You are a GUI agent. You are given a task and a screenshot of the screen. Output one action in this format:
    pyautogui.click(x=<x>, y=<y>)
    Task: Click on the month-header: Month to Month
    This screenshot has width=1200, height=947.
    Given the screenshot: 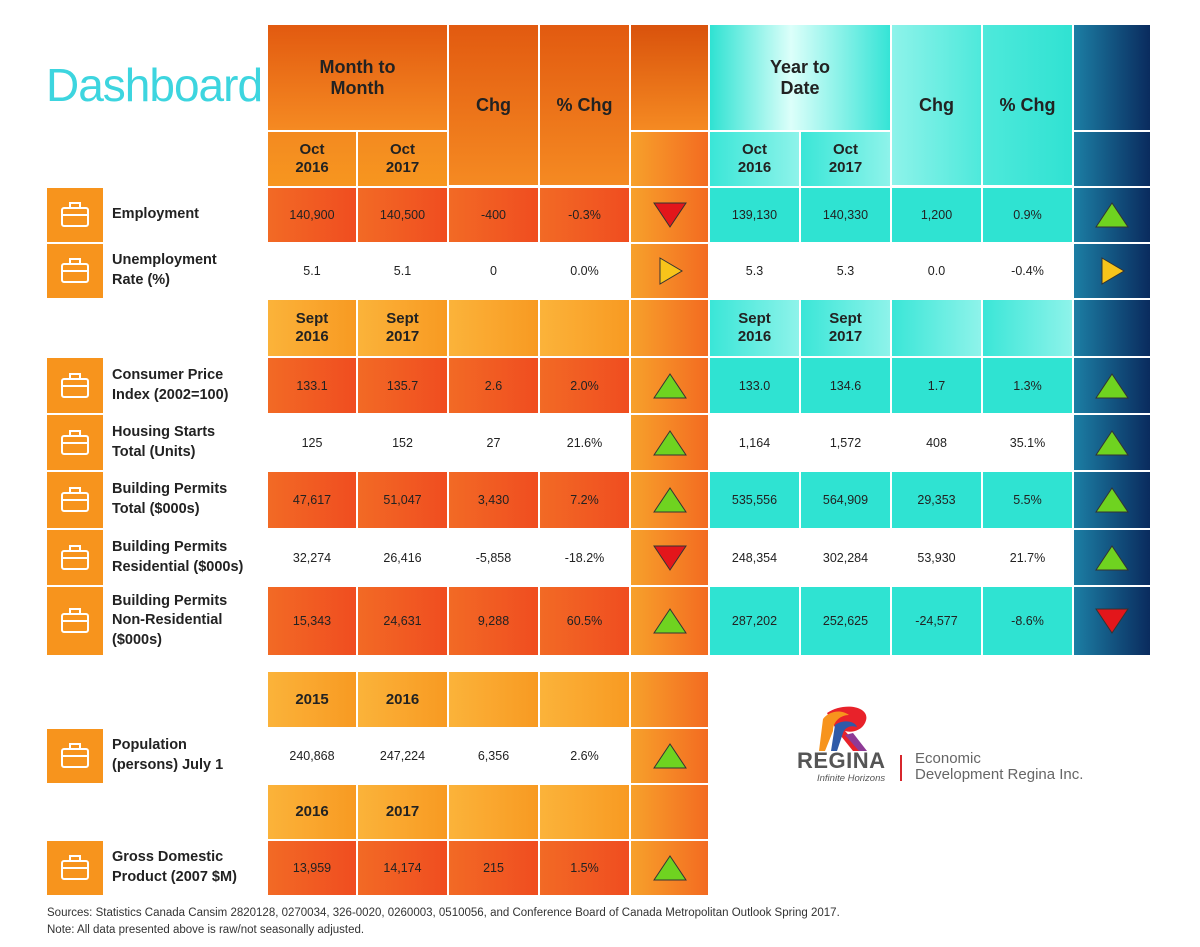 What is the action you would take?
    pyautogui.click(x=357, y=77)
    